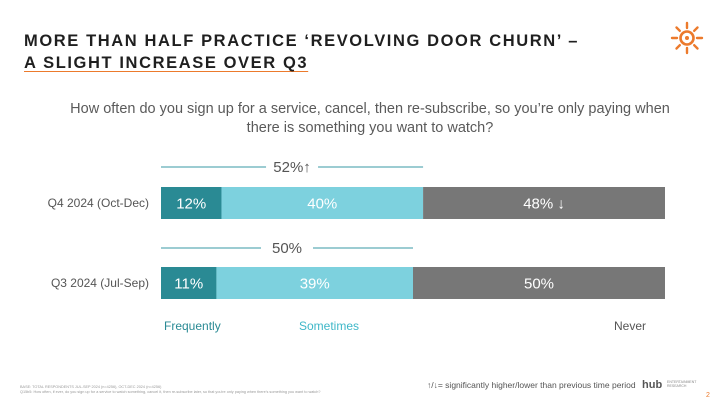 Image resolution: width=720 pixels, height=405 pixels. I want to click on legend-sometimes: Sometimes, so click(329, 326).